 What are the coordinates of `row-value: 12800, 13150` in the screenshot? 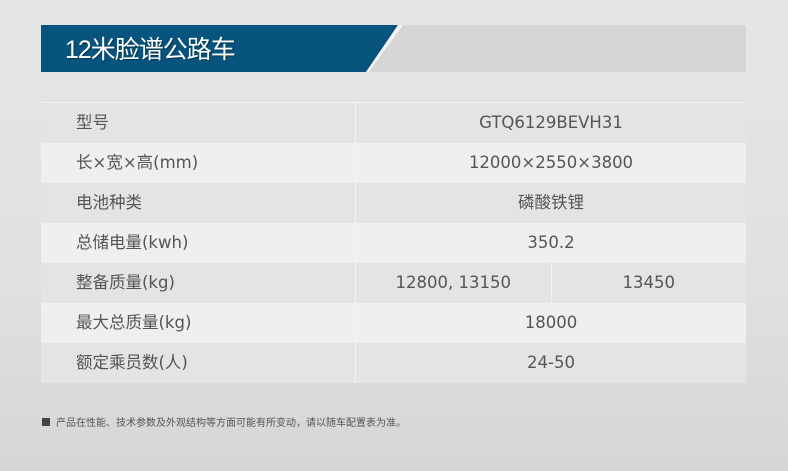 It's located at (453, 282).